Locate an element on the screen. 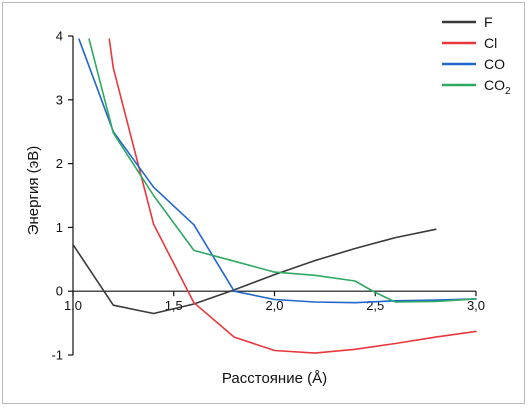  y-tick-label: 3 is located at coordinates (59, 99).